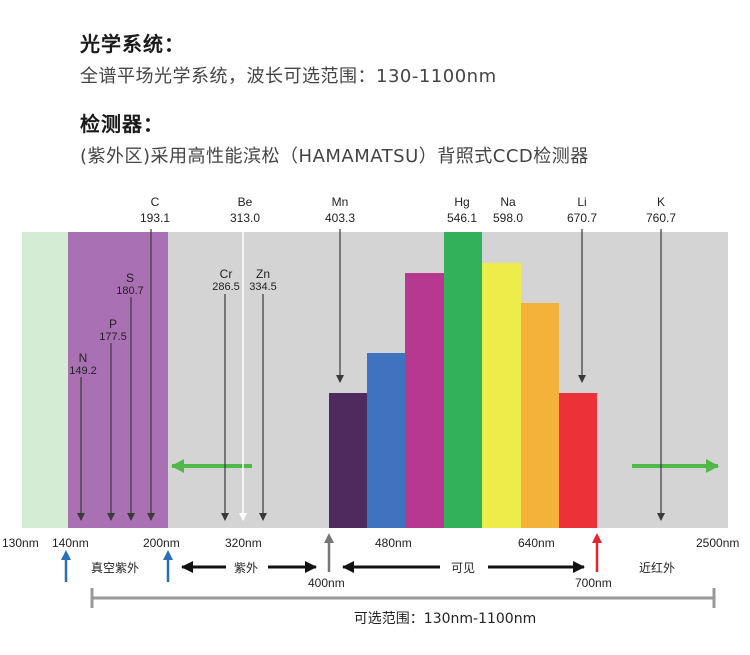  Describe the element at coordinates (155, 202) in the screenshot. I see `label-C-name: C` at that location.